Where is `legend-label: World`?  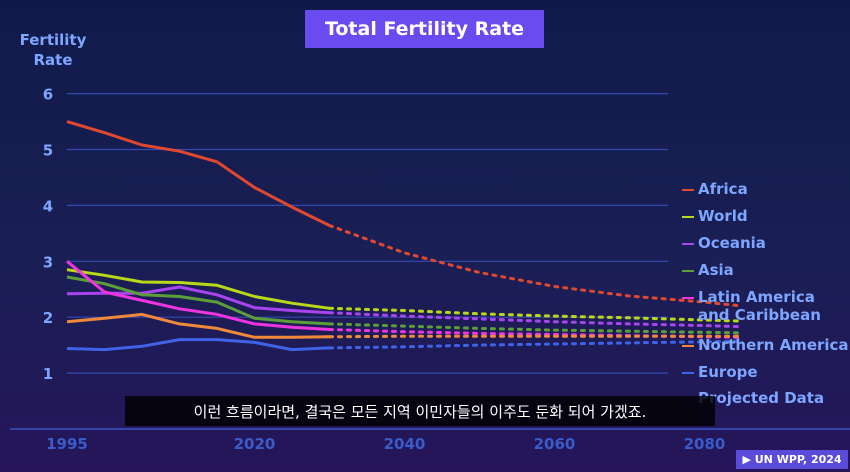 legend-label: World is located at coordinates (723, 216).